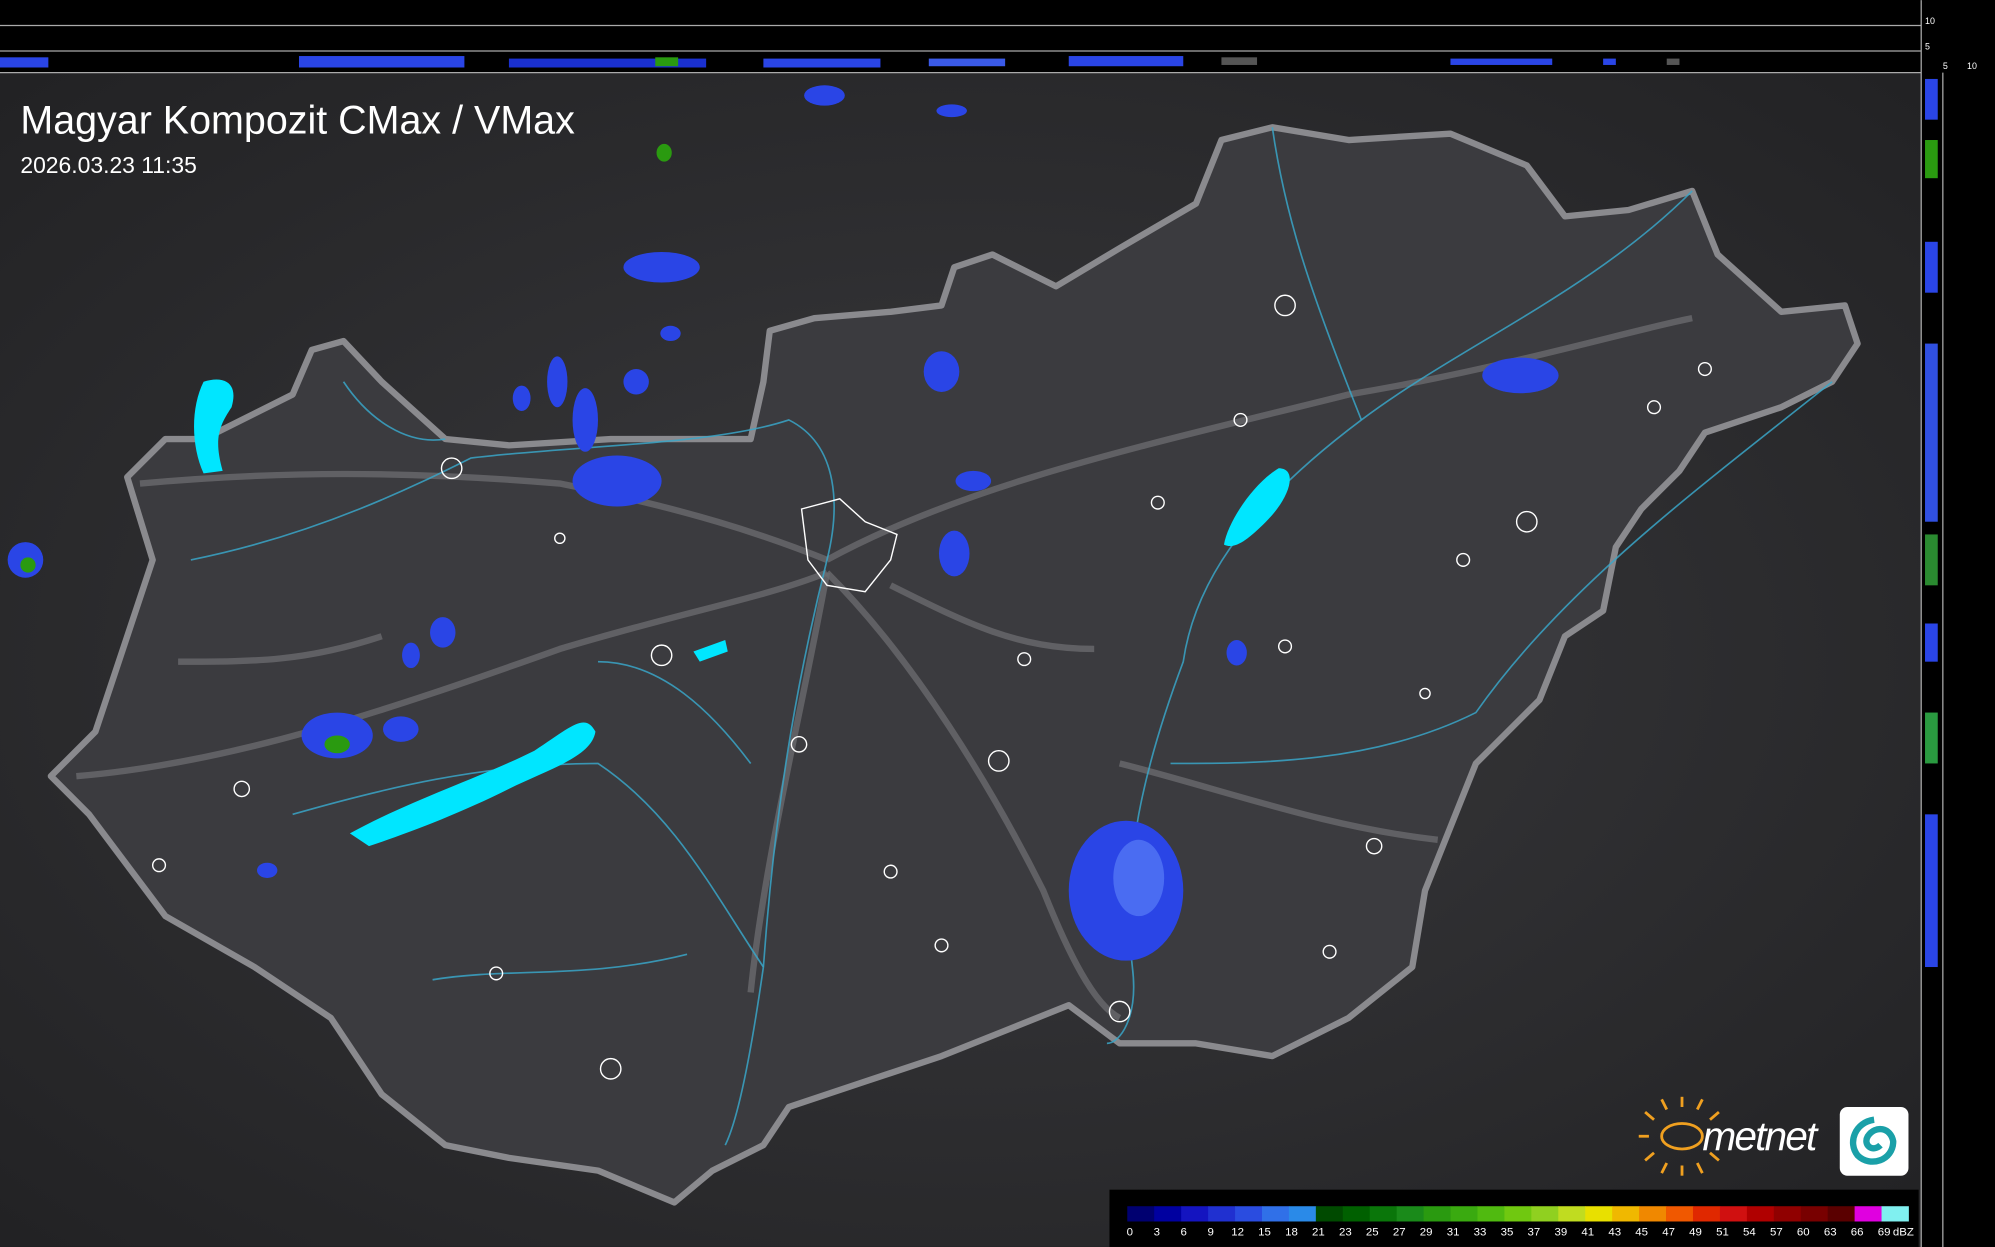  What do you see at coordinates (1873, 1140) in the screenshot?
I see `path` at bounding box center [1873, 1140].